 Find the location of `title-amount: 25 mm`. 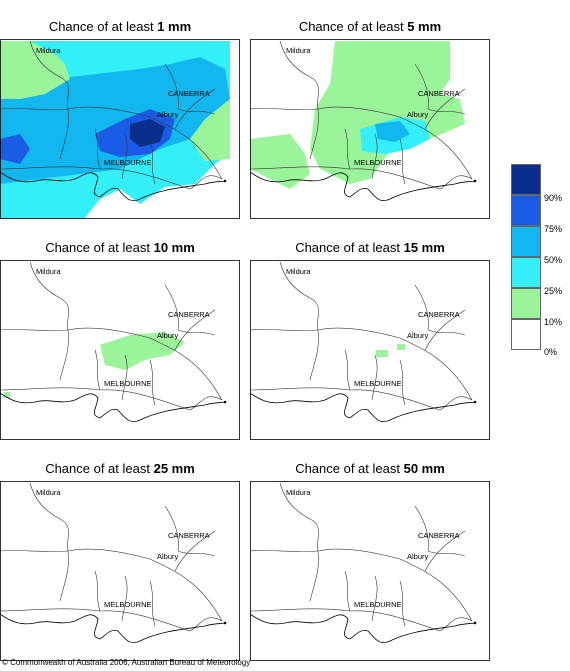

title-amount: 25 mm is located at coordinates (174, 468).